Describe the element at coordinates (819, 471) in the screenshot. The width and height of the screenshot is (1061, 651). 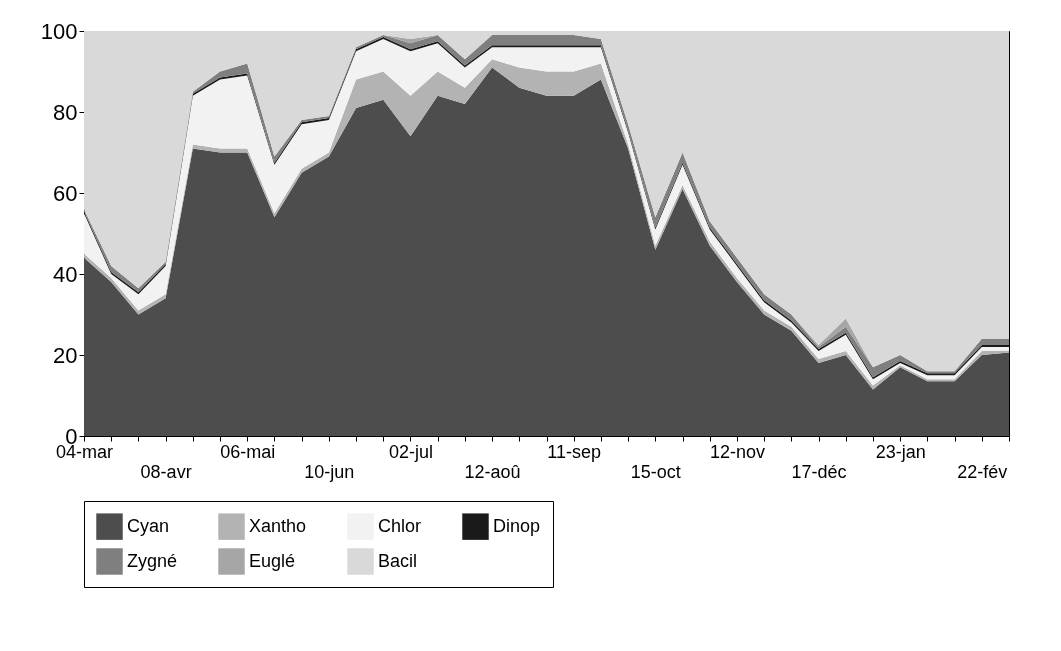
I see `x-tick-label: 17-déc` at that location.